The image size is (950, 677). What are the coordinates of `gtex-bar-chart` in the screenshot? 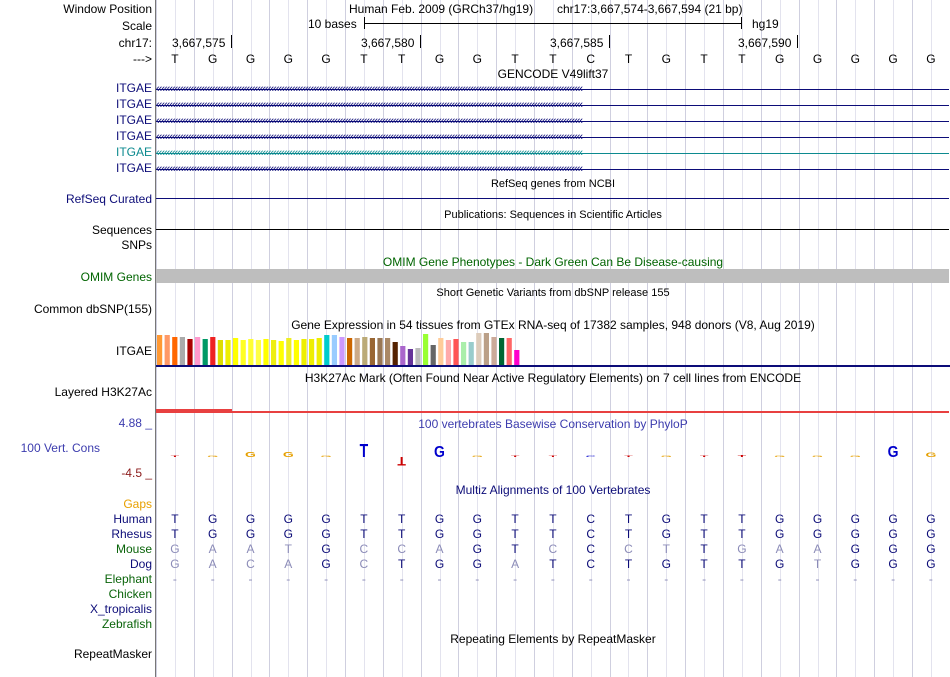 It's located at (553, 349).